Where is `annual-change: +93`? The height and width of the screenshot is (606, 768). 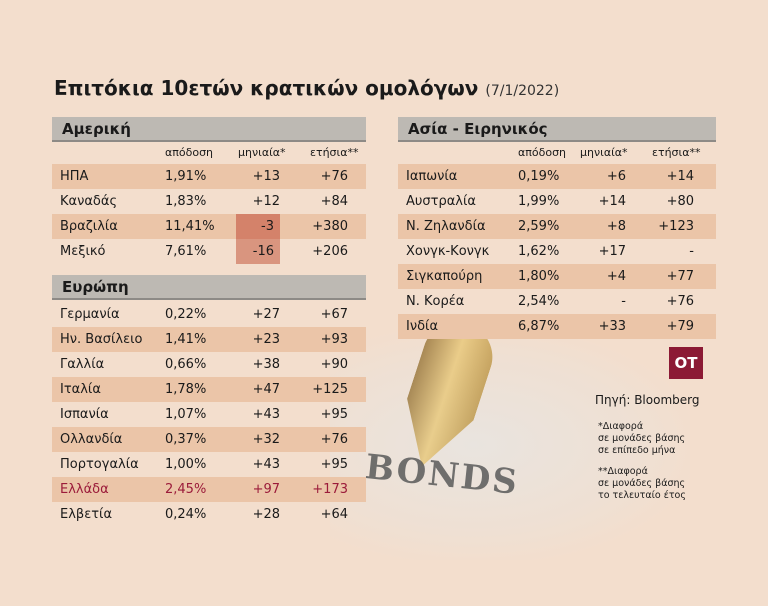
annual-change: +93 is located at coordinates (334, 339).